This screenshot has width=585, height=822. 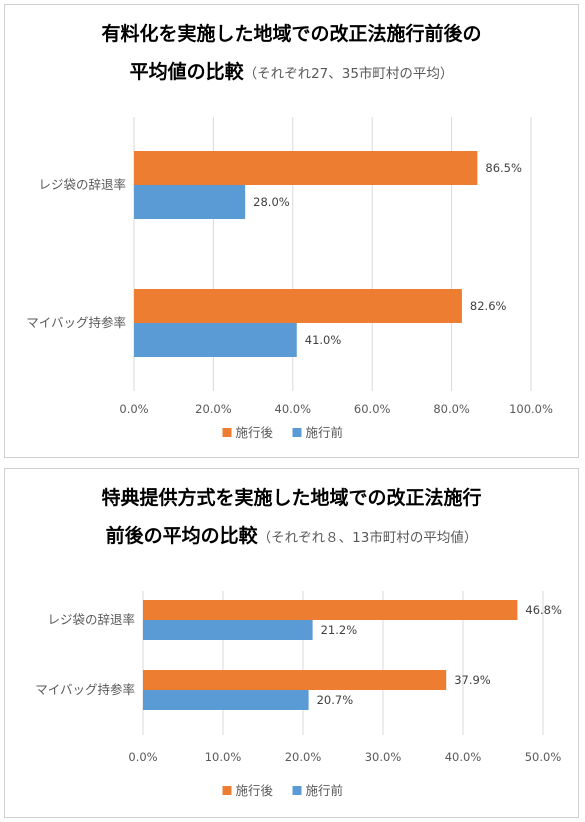 What do you see at coordinates (339, 630) in the screenshot?
I see `data-label: 21.2%` at bounding box center [339, 630].